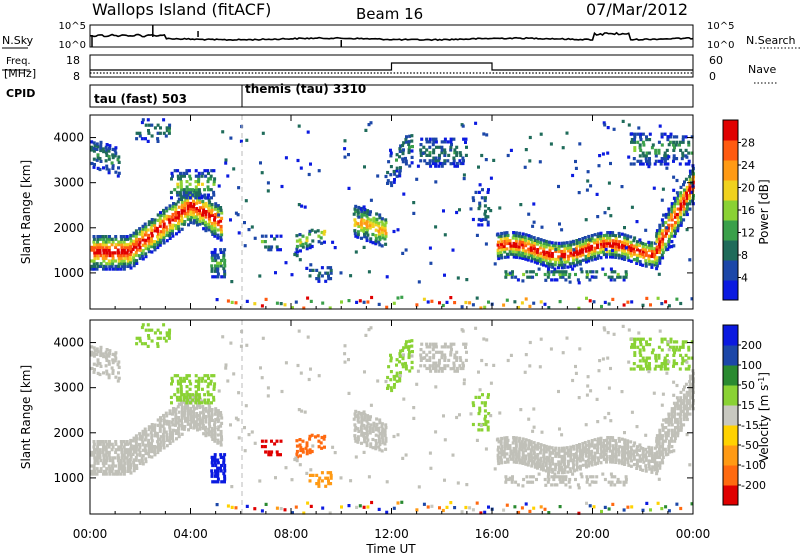 The height and width of the screenshot is (558, 800). Describe the element at coordinates (637, 9) in the screenshot. I see `date-label: 07/Mar/2012` at that location.